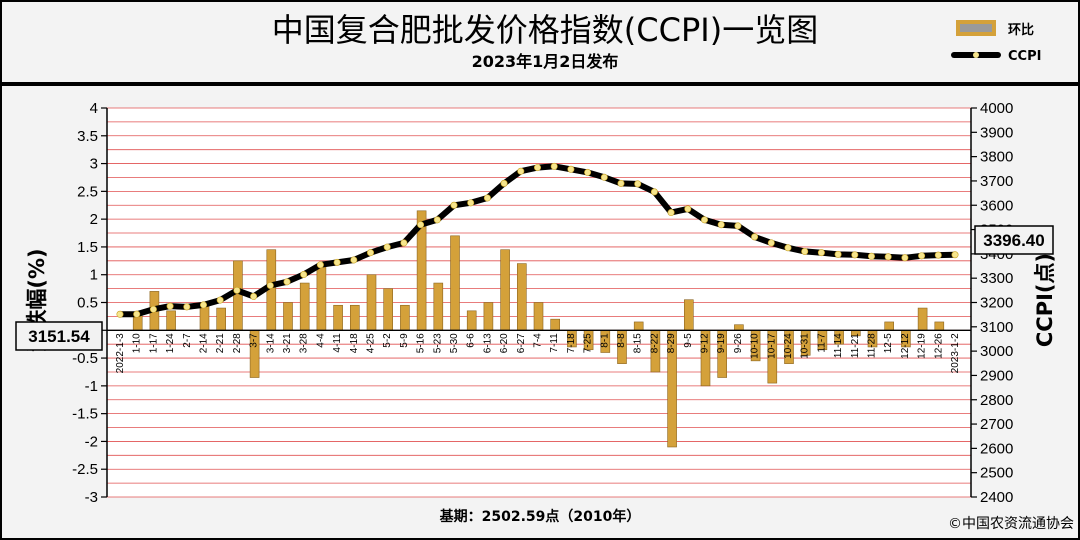 The image size is (1080, 540). Describe the element at coordinates (996, 181) in the screenshot. I see `right-axis-tick-label: 3700` at that location.